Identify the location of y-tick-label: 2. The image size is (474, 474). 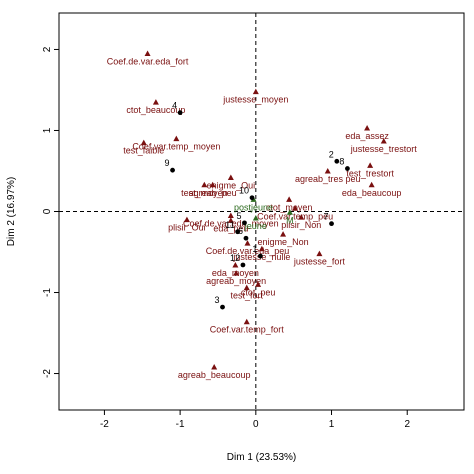
(47, 49).